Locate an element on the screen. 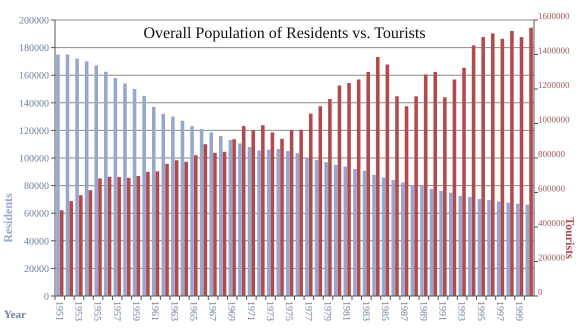 Image resolution: width=582 pixels, height=333 pixels. x-tick-label: 1979 is located at coordinates (327, 311).